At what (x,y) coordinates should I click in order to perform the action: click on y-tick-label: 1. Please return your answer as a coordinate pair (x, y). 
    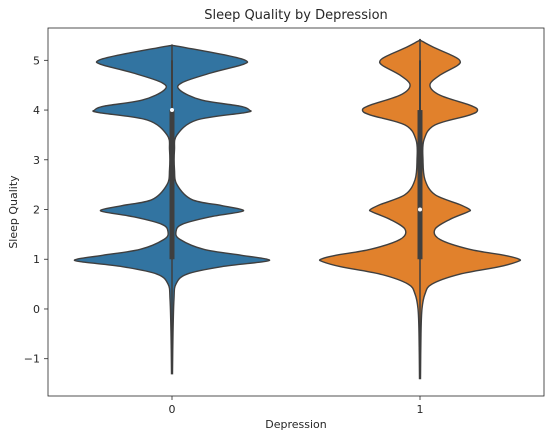
    Looking at the image, I should click on (36, 259).